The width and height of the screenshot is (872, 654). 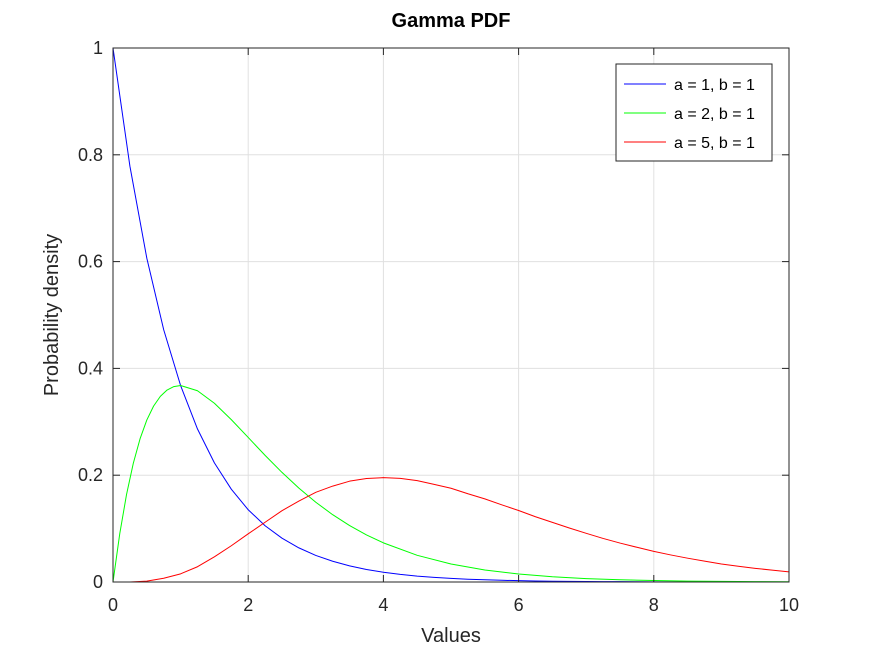 What do you see at coordinates (714, 114) in the screenshot?
I see `legend-label-2: a = 2, b = 1` at bounding box center [714, 114].